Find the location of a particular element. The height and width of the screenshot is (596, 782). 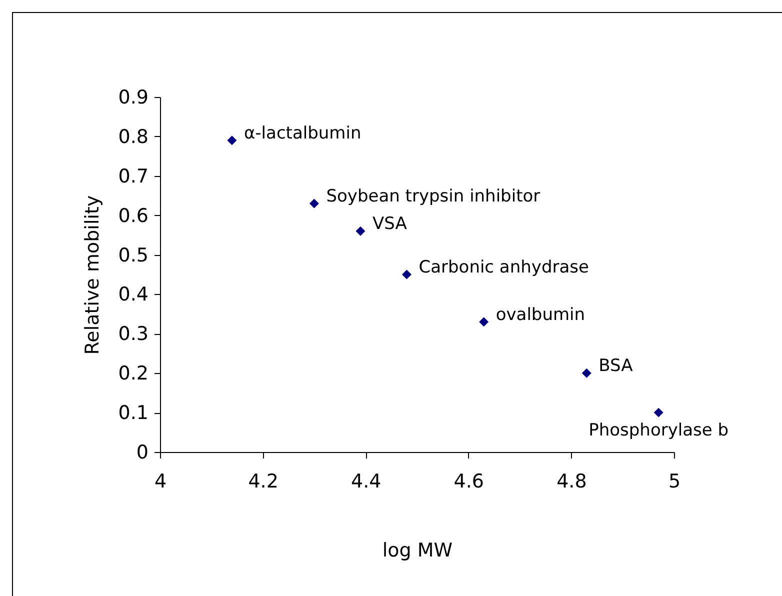

annotation: Carbonic anhydrase is located at coordinates (503, 268).